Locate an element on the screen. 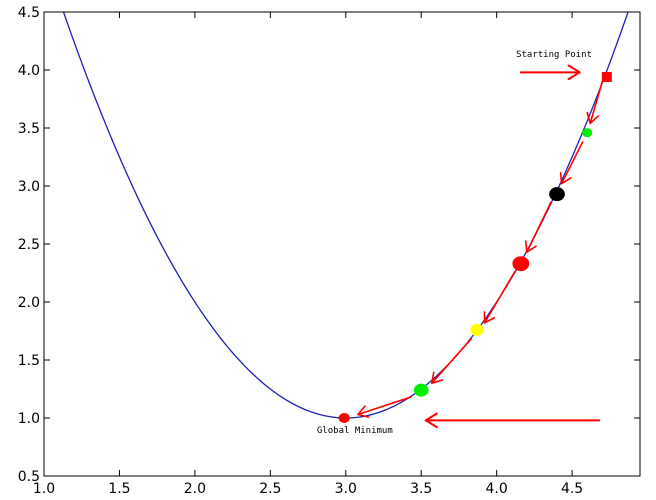  x-tick-label: 3.0 is located at coordinates (346, 489).